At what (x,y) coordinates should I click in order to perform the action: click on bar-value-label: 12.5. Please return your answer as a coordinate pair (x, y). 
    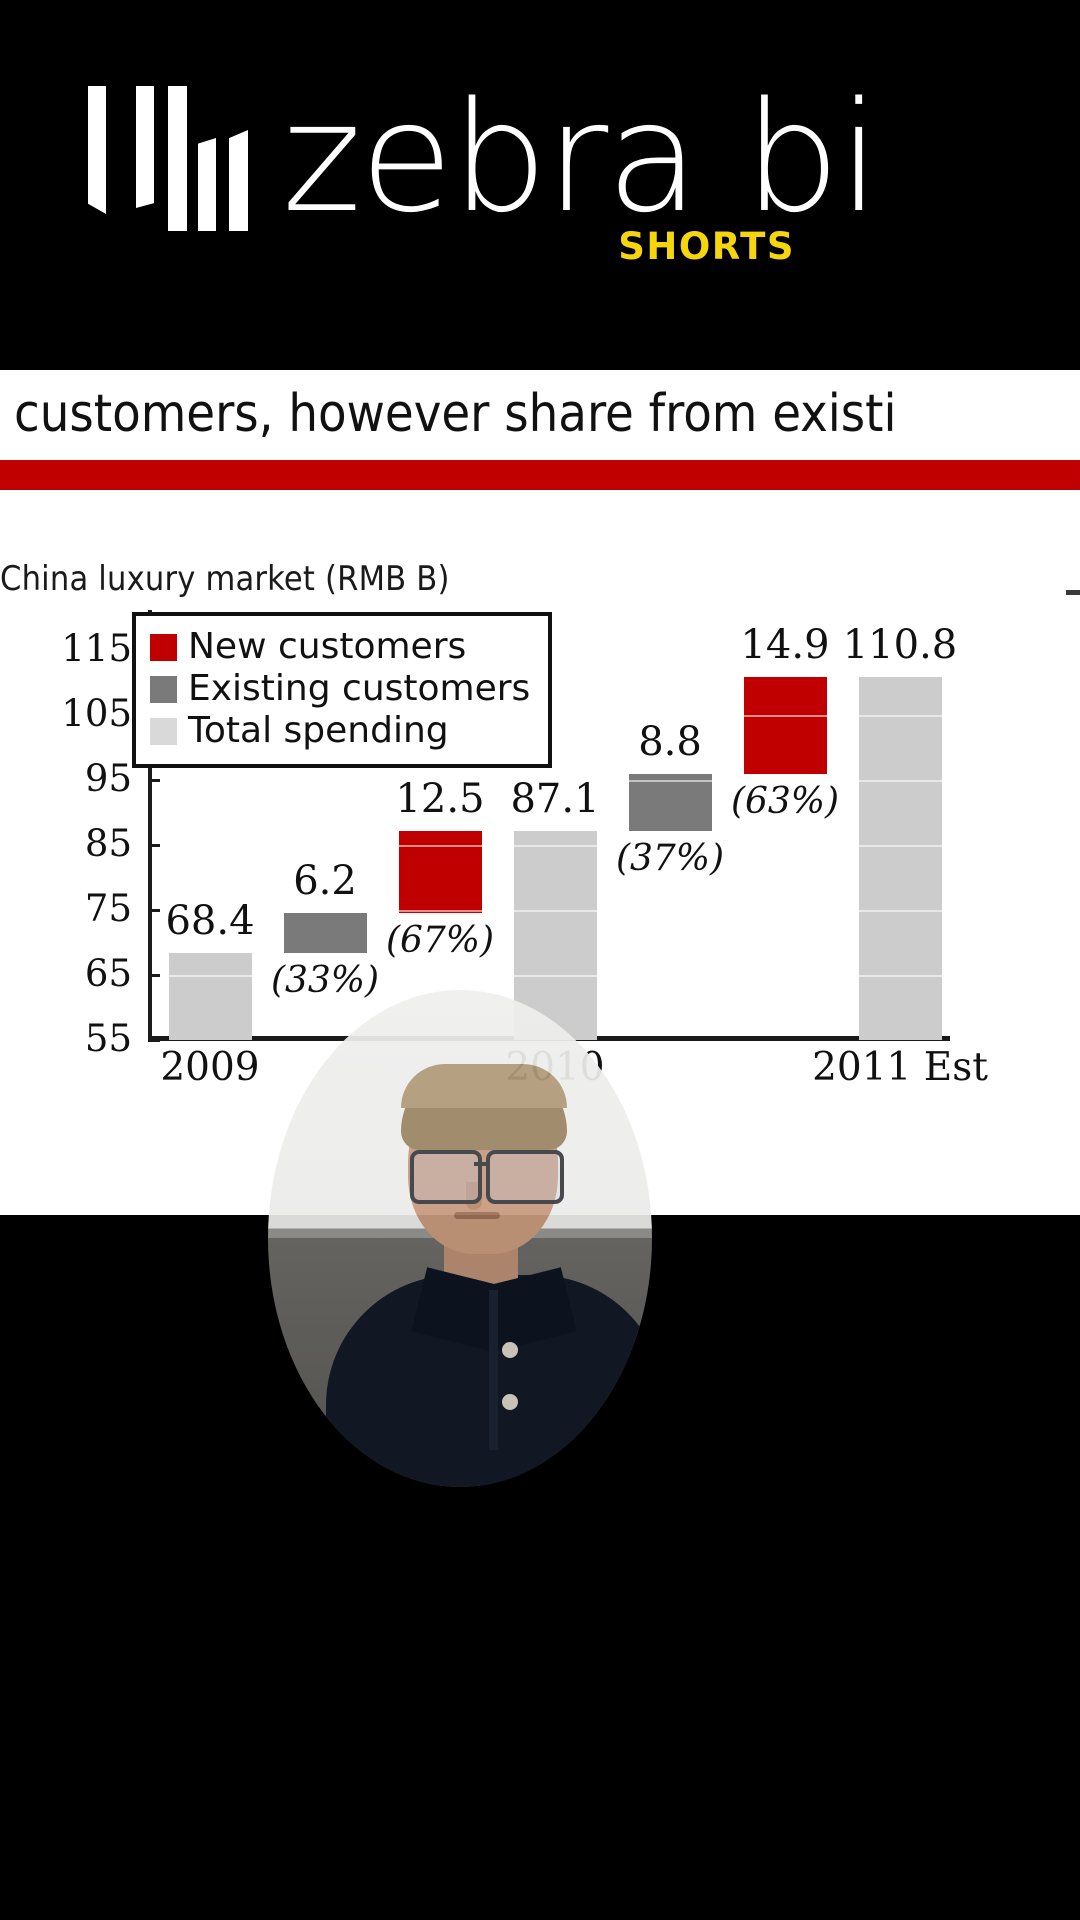
    Looking at the image, I should click on (440, 799).